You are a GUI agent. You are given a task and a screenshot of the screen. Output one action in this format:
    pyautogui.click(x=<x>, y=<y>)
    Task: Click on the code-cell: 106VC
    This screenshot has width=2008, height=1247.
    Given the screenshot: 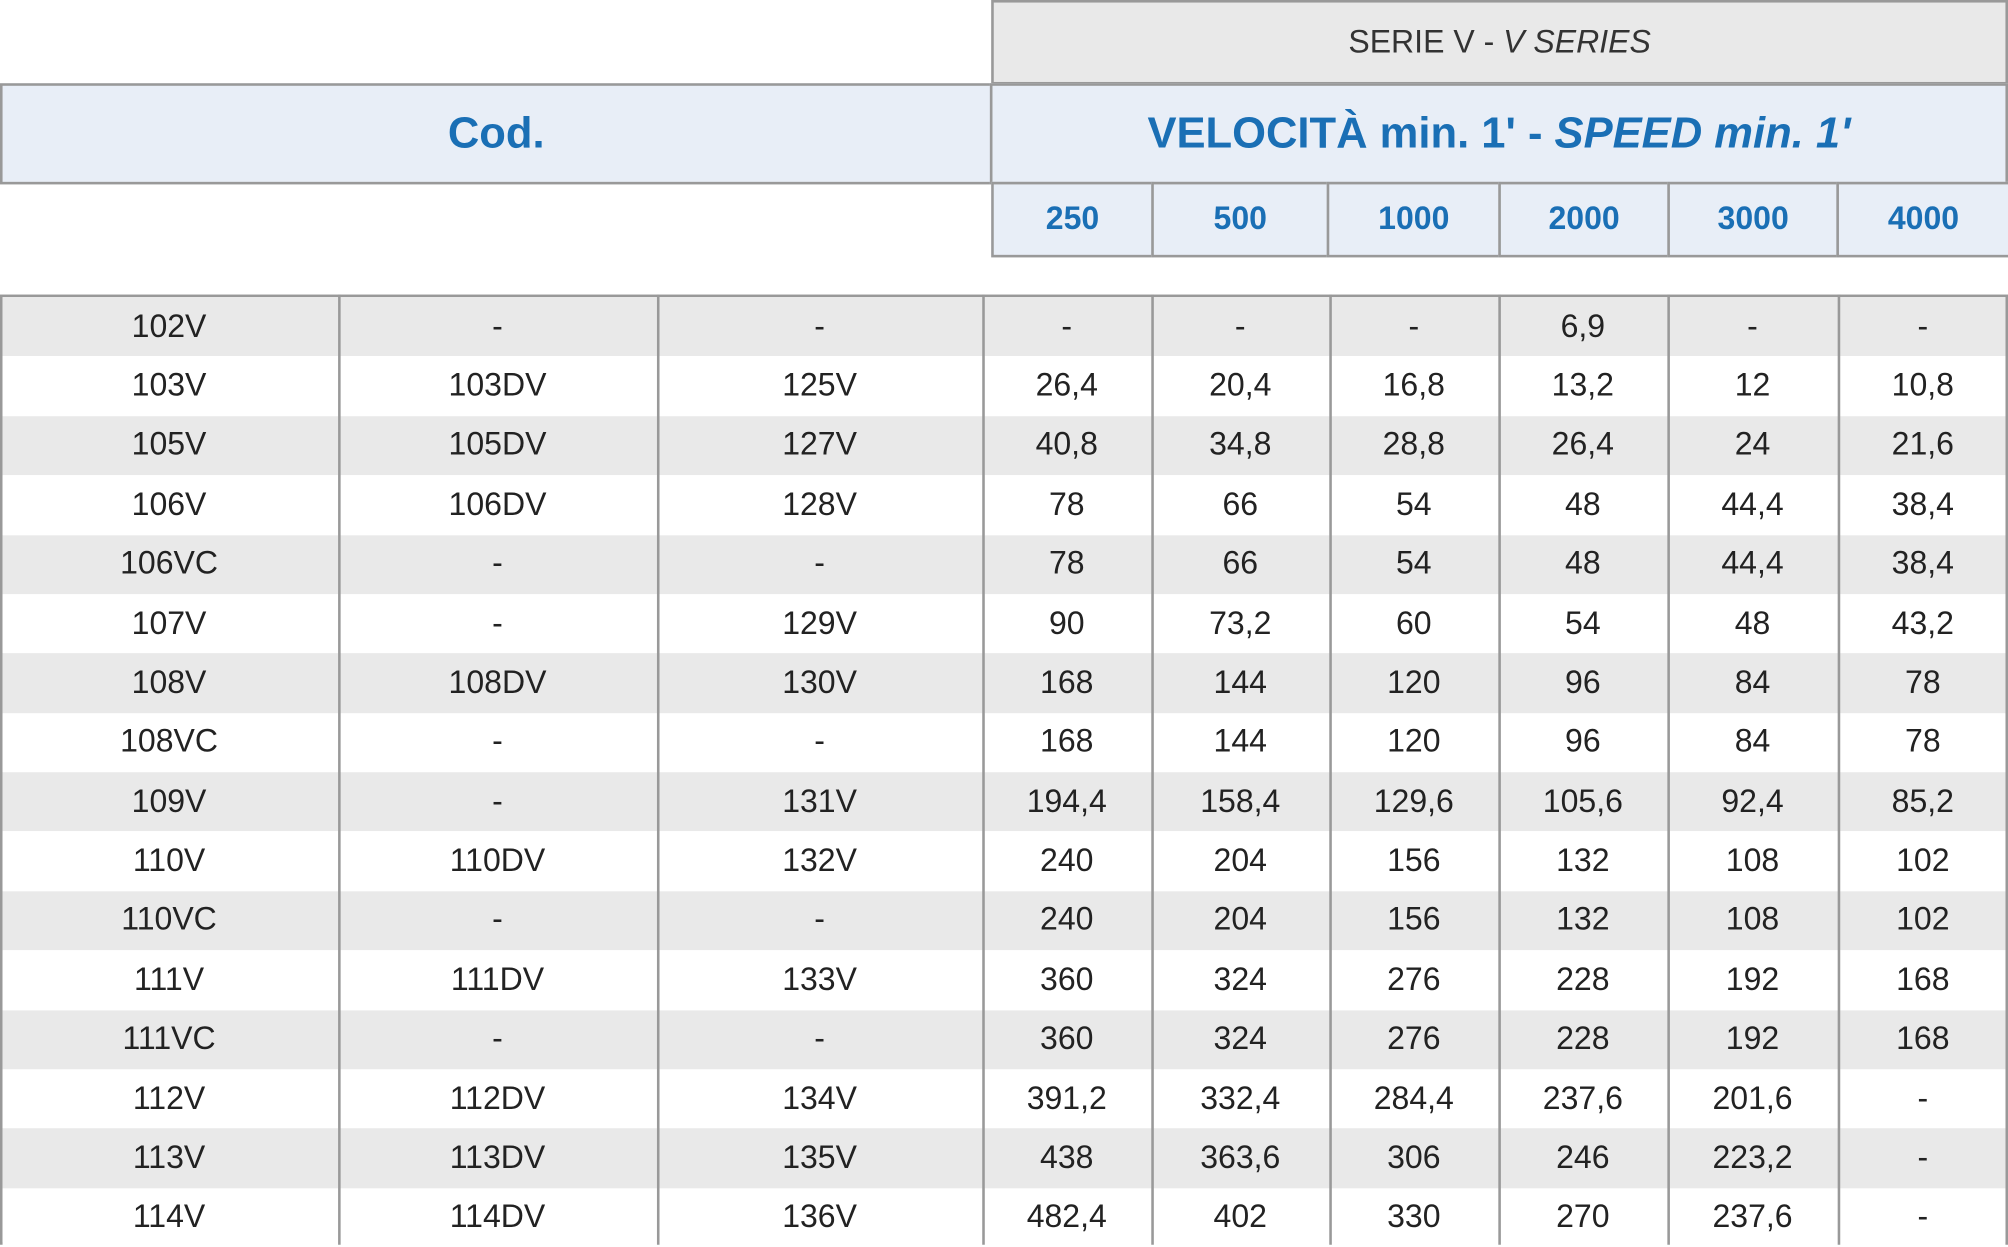 What is the action you would take?
    pyautogui.click(x=169, y=563)
    